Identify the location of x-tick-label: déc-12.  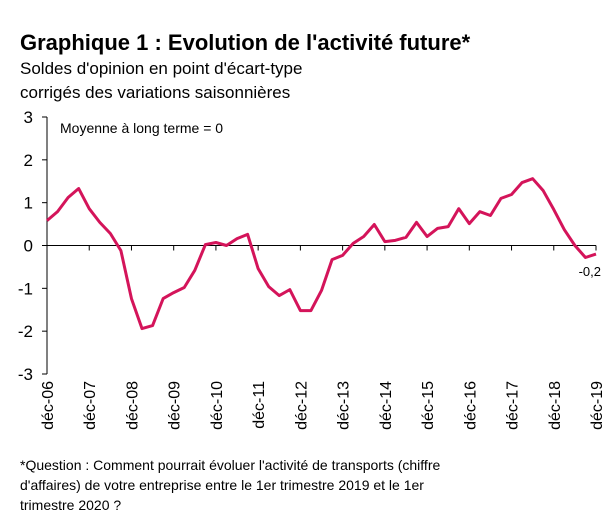
(301, 405).